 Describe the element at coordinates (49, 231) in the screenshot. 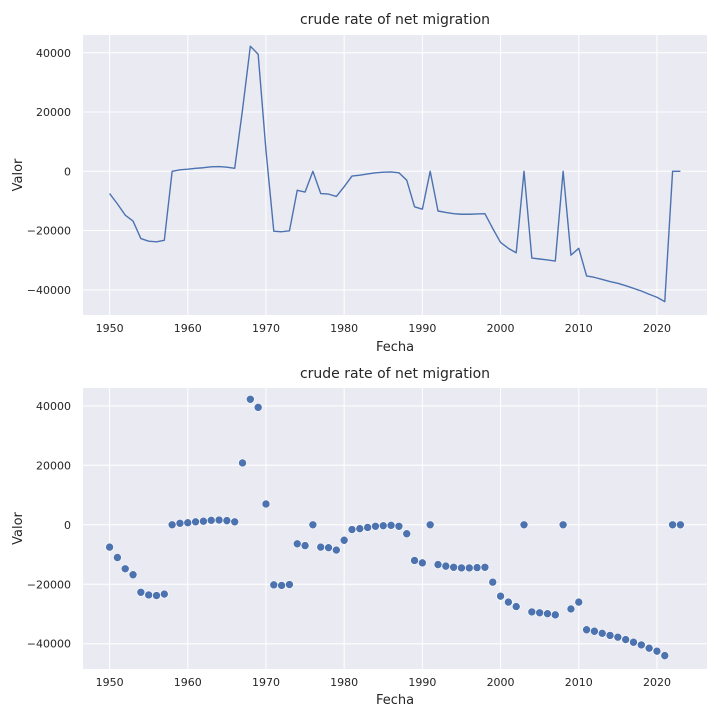

I see `y-tick-label: −20000` at that location.